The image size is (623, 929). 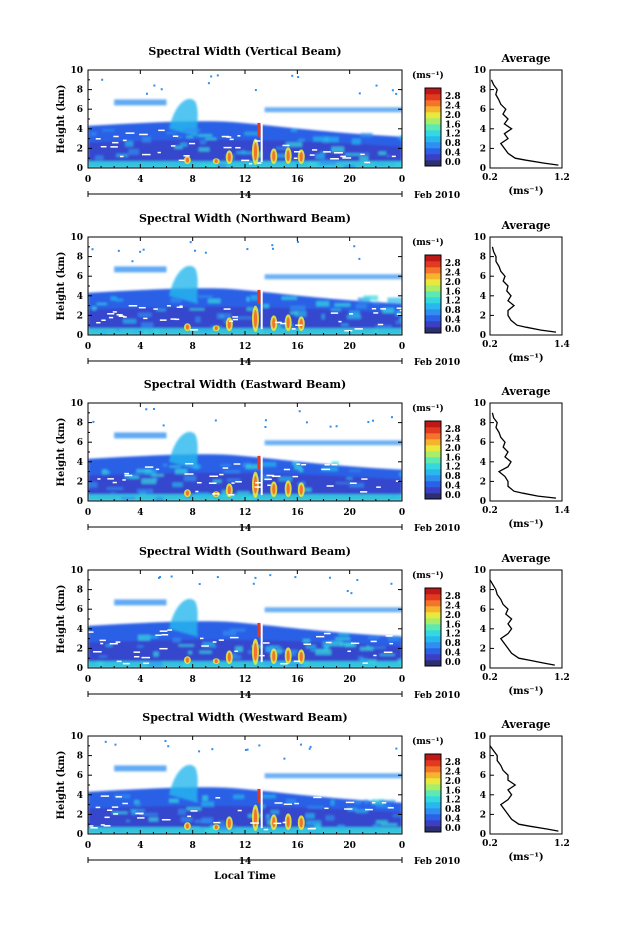 What do you see at coordinates (402, 680) in the screenshot?
I see `x-tick-label: 0` at bounding box center [402, 680].